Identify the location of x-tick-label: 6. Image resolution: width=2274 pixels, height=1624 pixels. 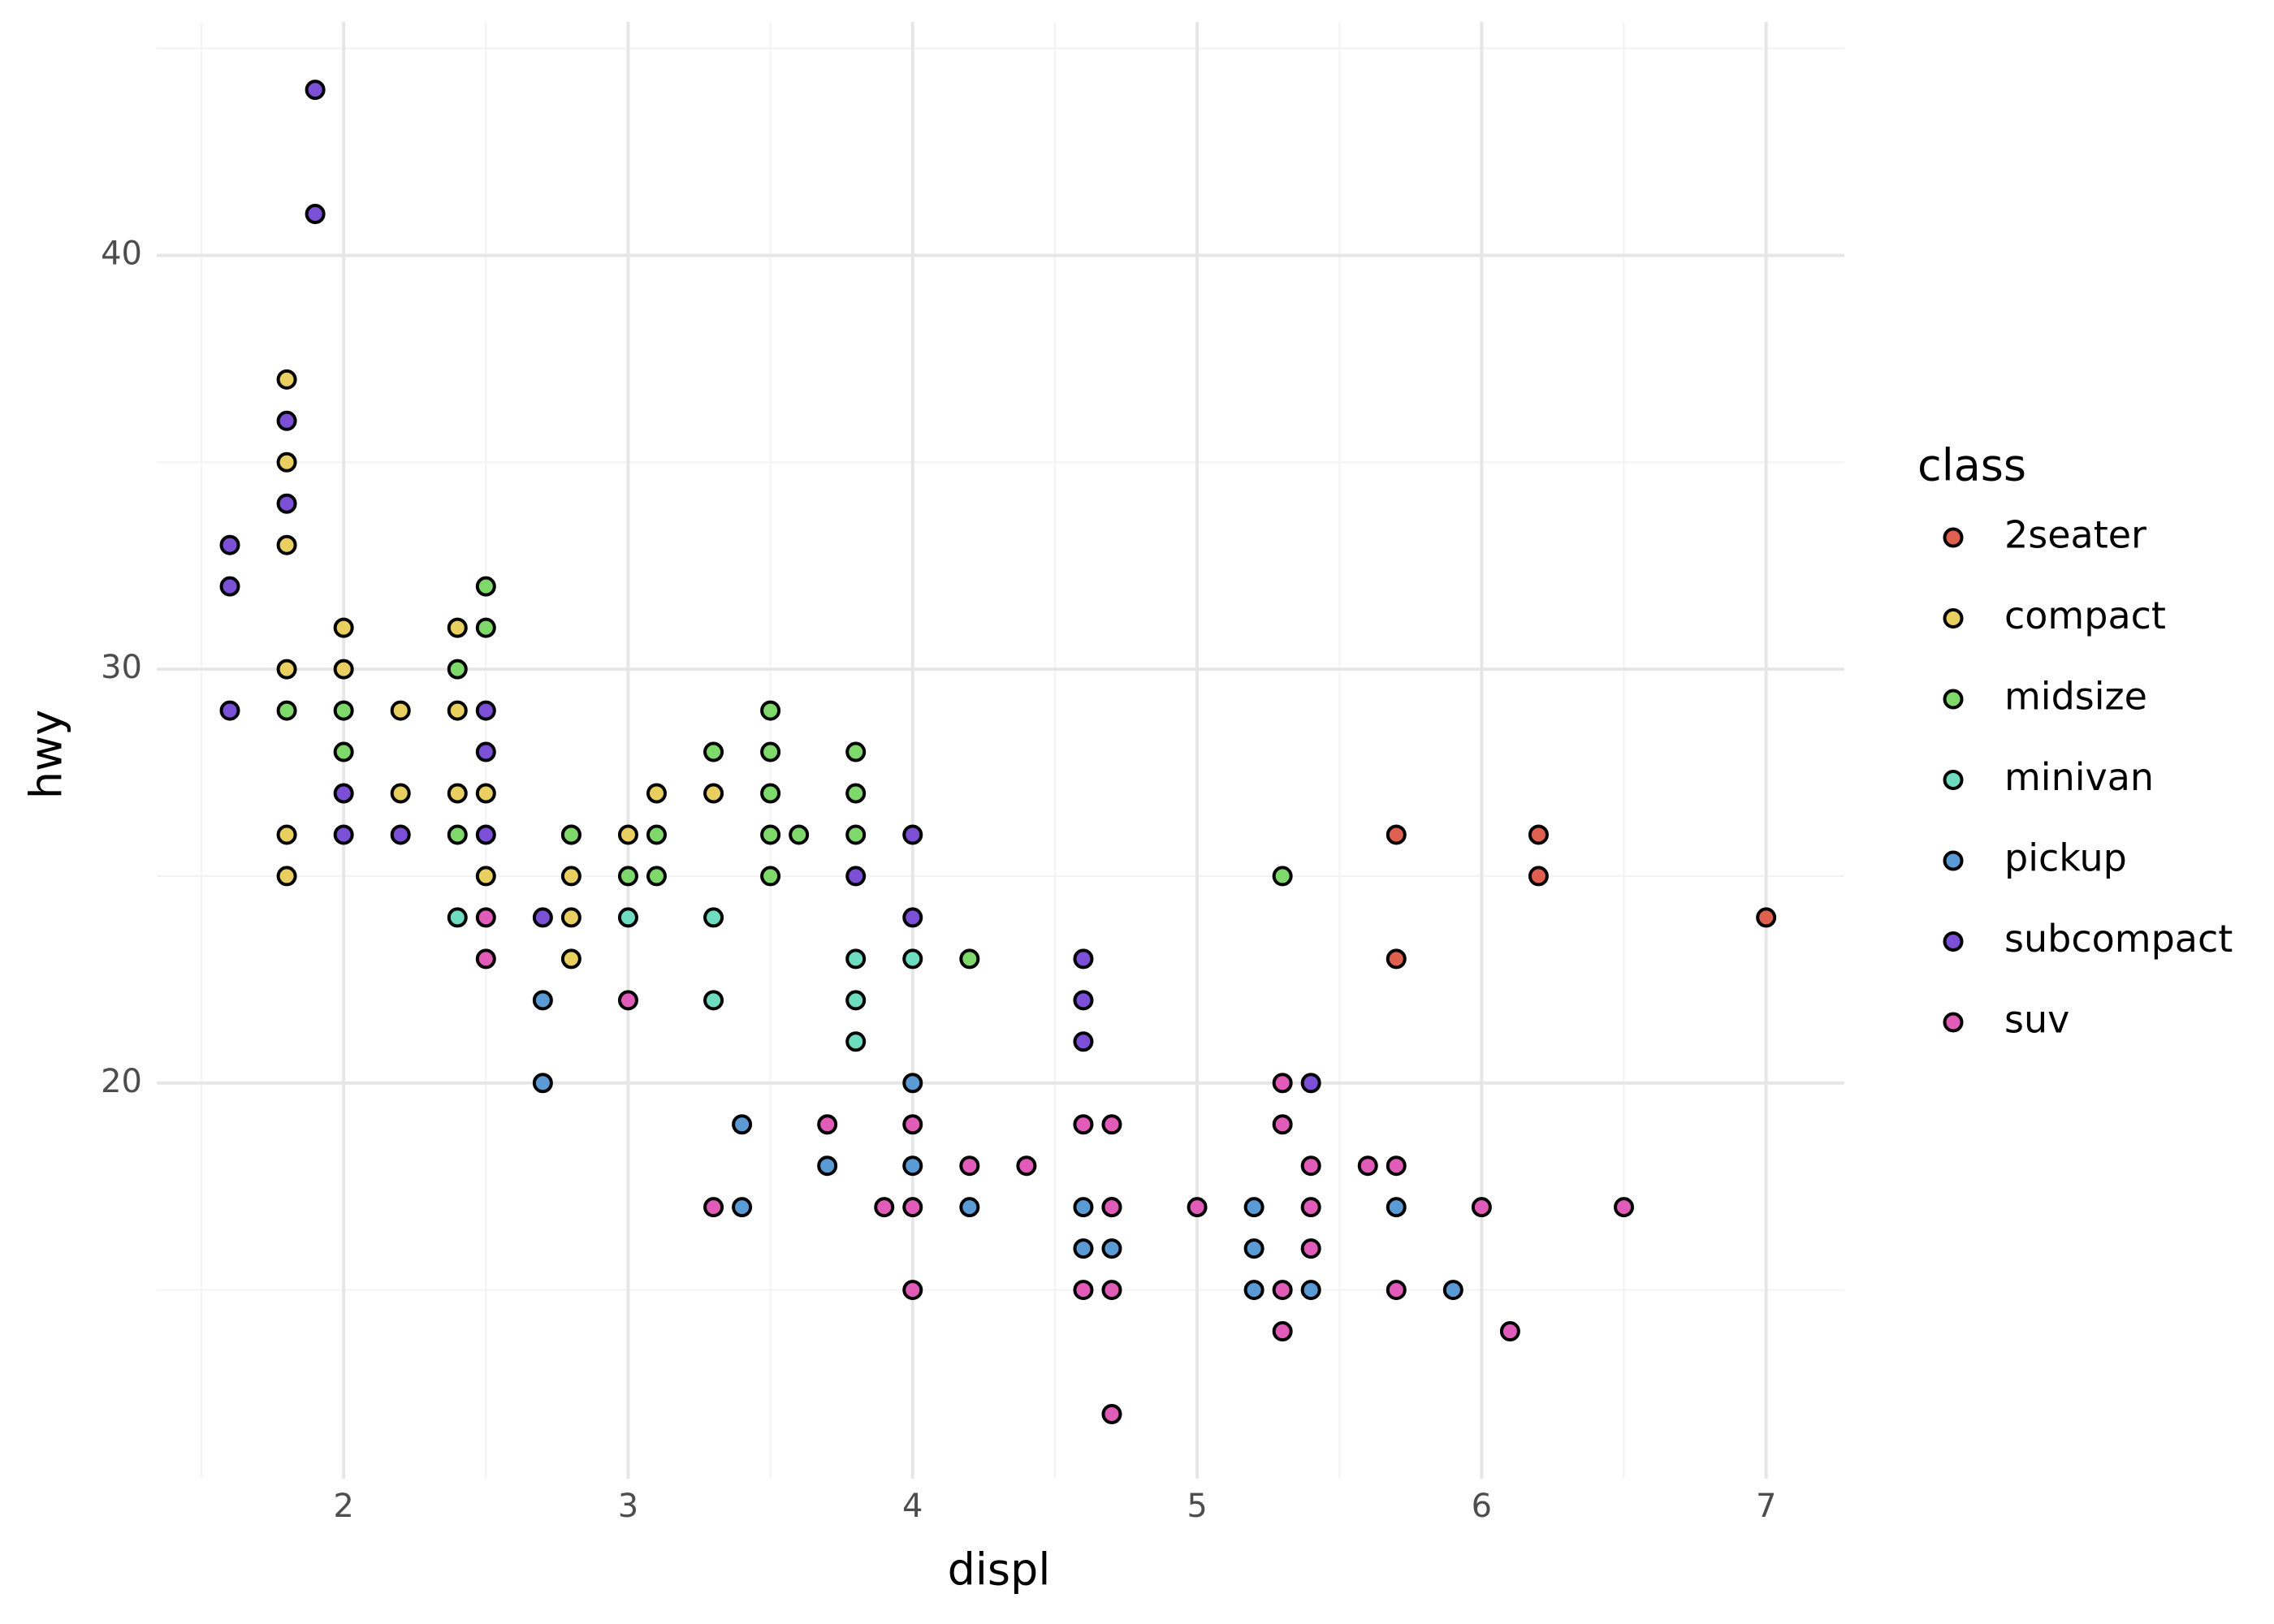
(1482, 1507).